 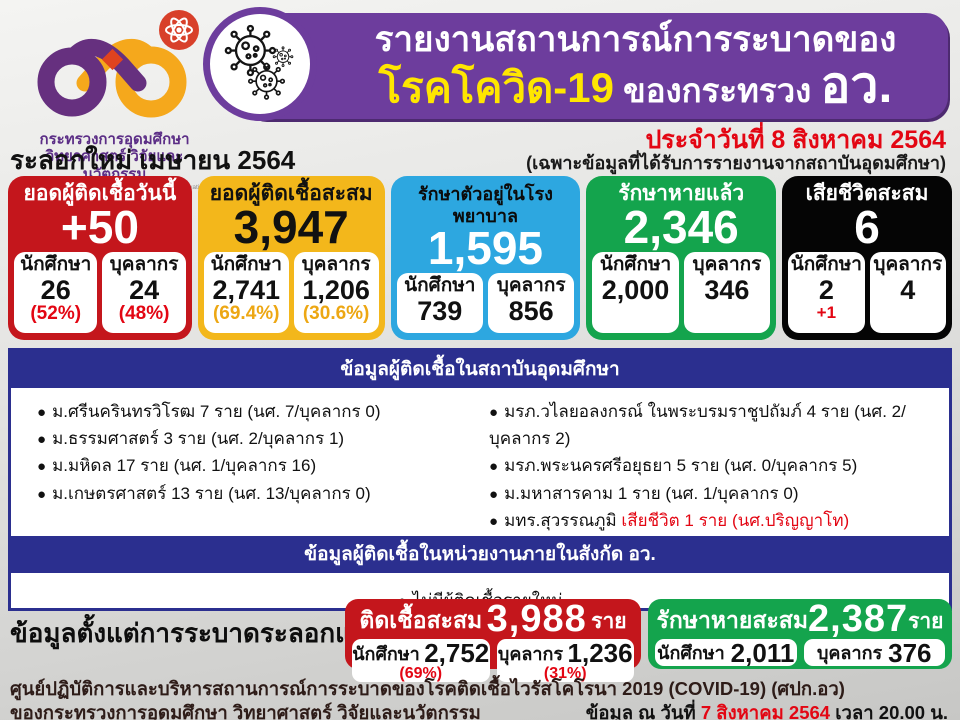 What do you see at coordinates (291, 227) in the screenshot?
I see `card-value: 3,947` at bounding box center [291, 227].